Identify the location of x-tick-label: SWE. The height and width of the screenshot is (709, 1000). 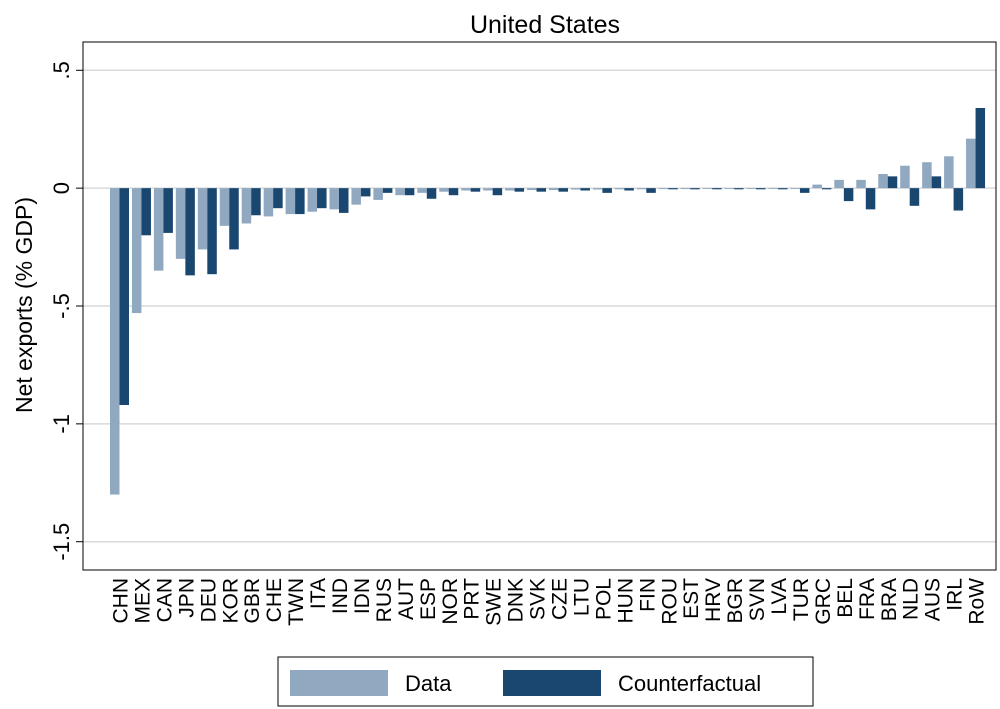
(494, 602).